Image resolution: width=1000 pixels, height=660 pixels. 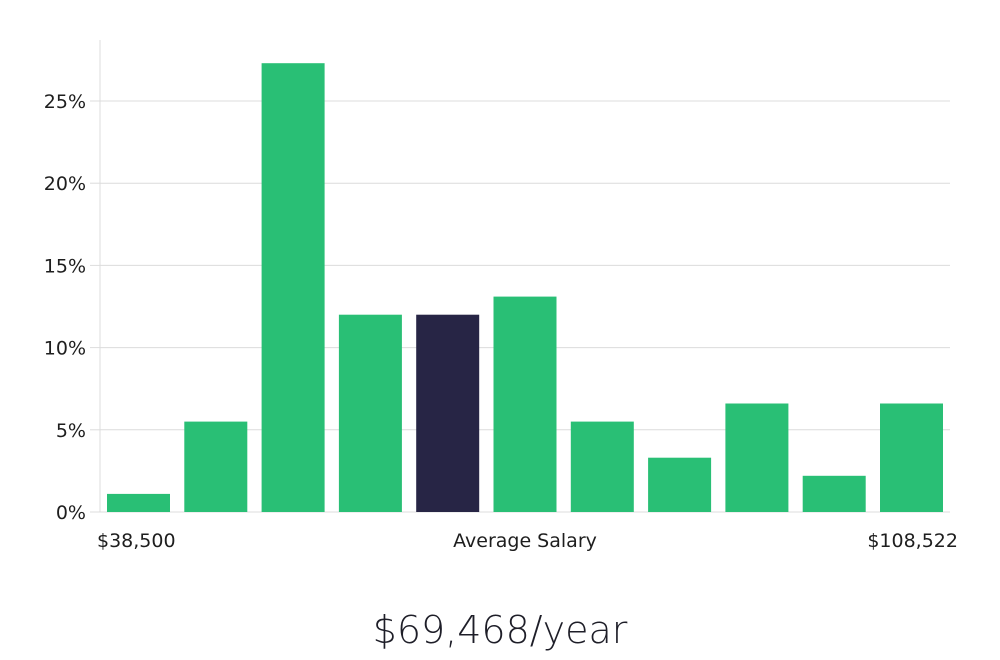 I want to click on x-label-max: $108,522, so click(x=912, y=541).